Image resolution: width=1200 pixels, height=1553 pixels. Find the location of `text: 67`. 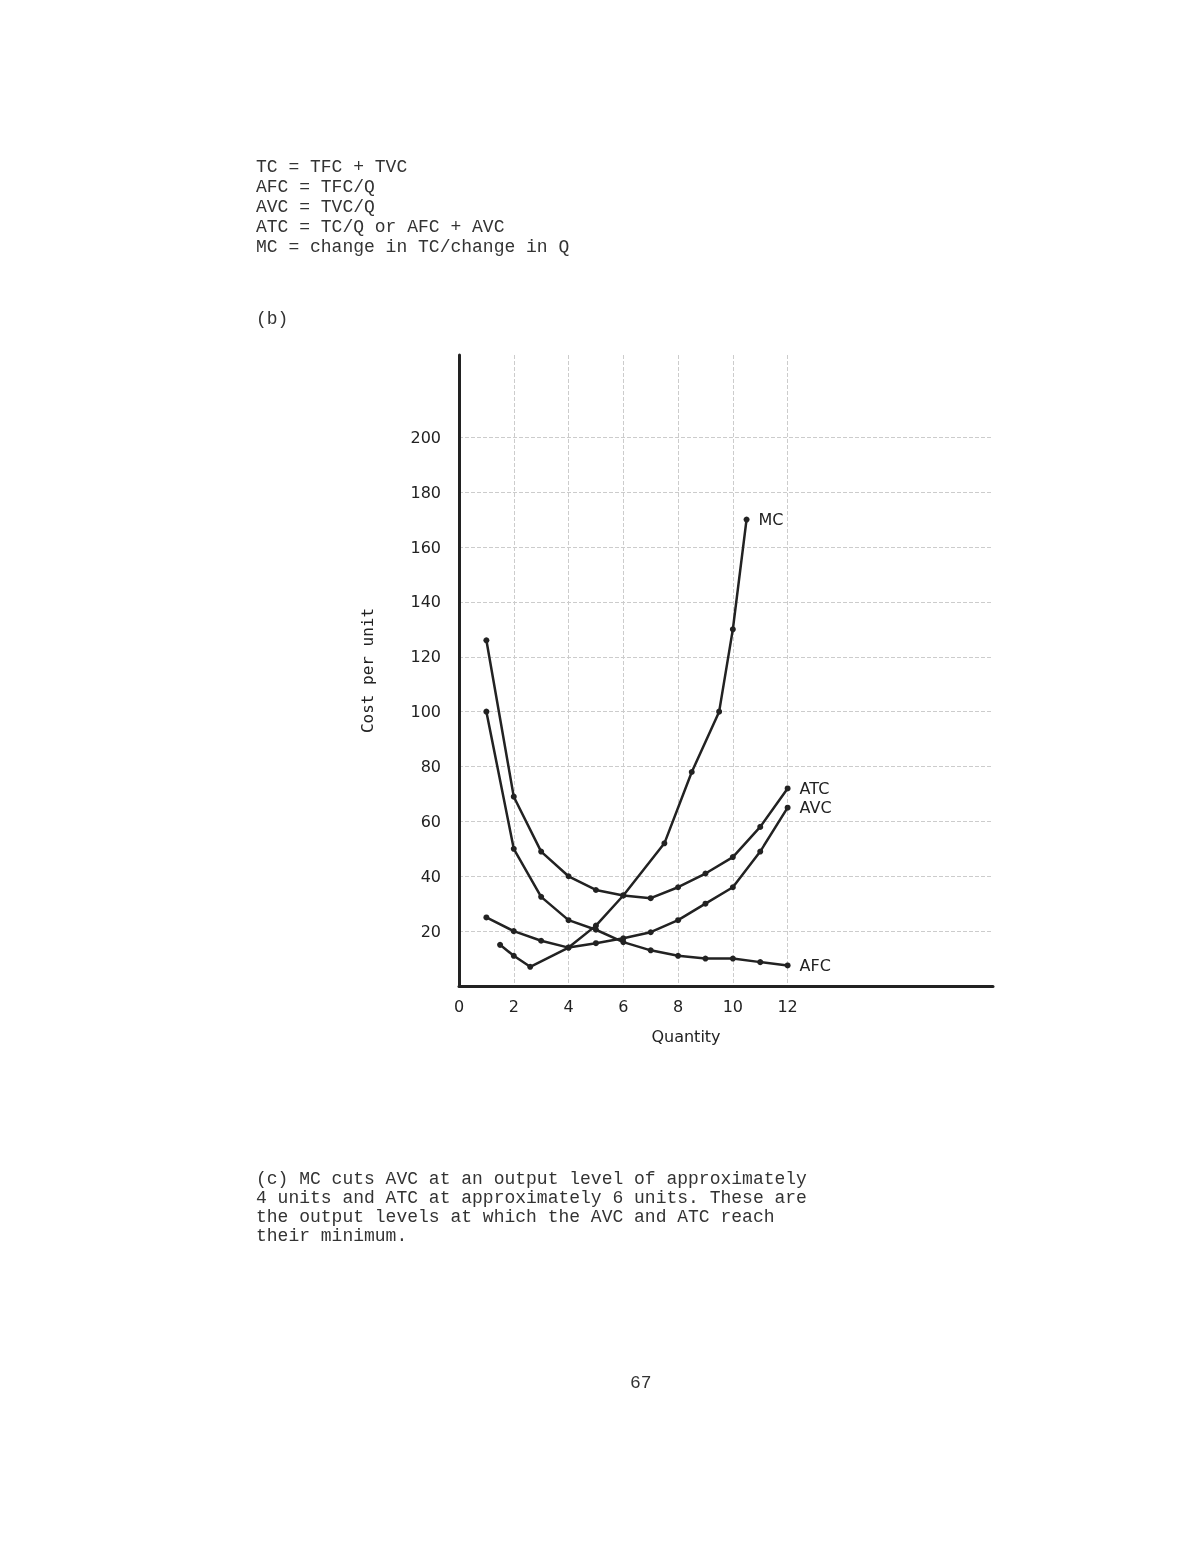

text: 67 is located at coordinates (641, 1383).